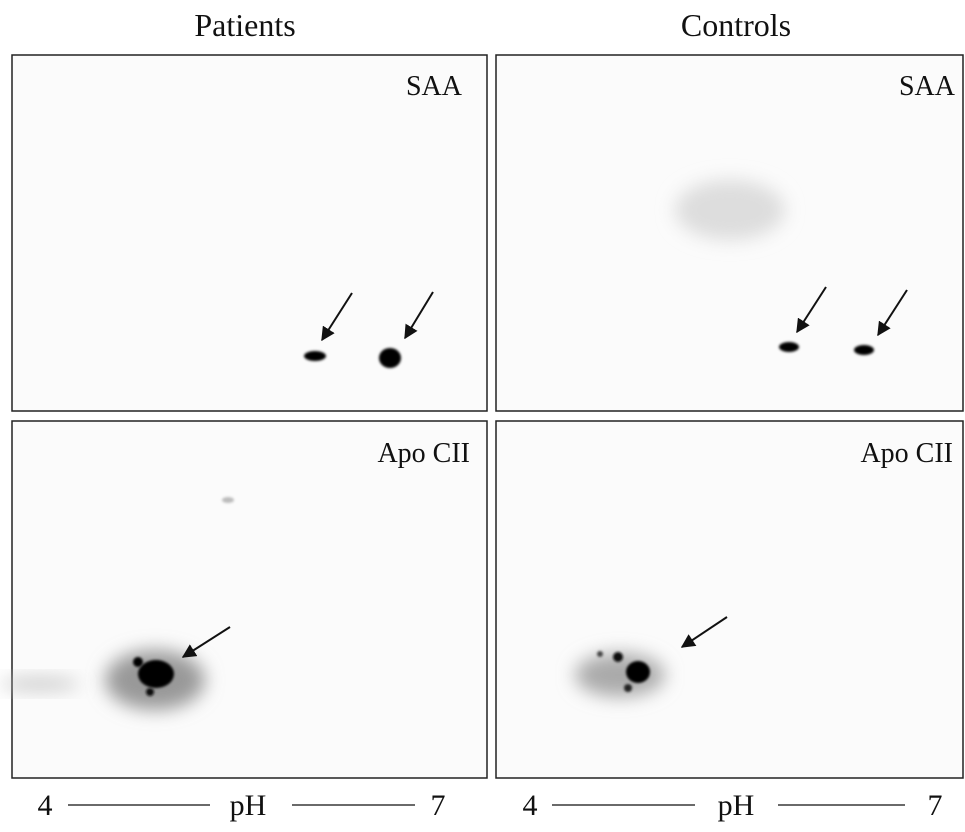  Describe the element at coordinates (736, 25) in the screenshot. I see `column-title: Controls` at that location.